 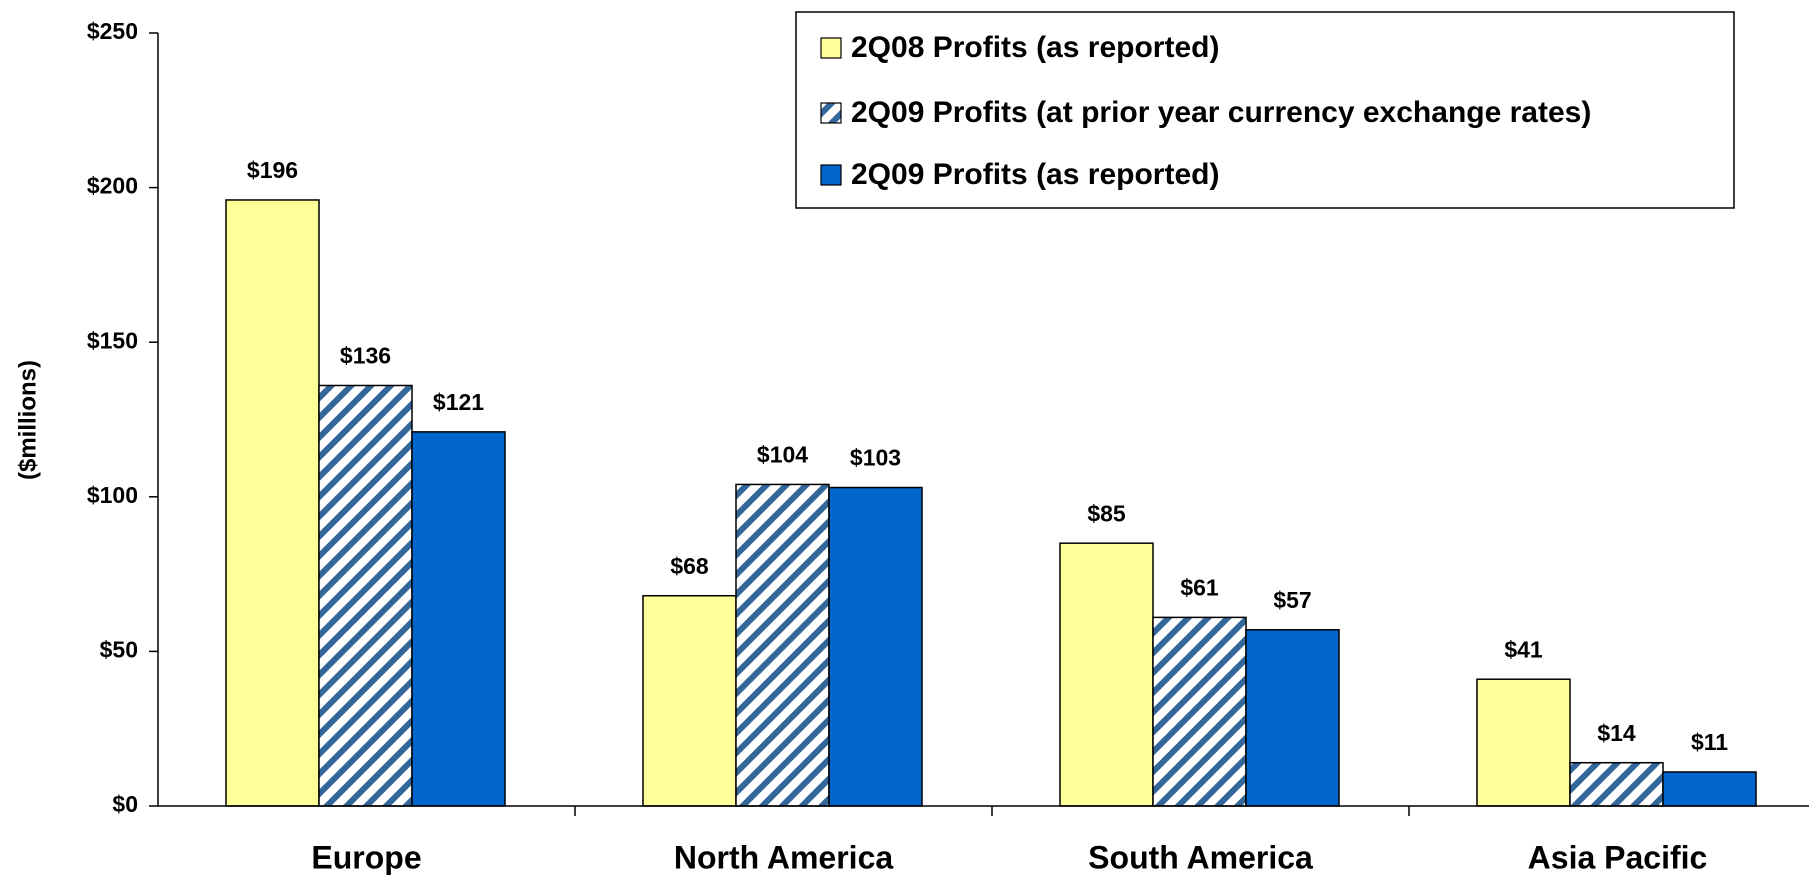 I want to click on y-axis-label: ($millions), so click(x=27, y=420).